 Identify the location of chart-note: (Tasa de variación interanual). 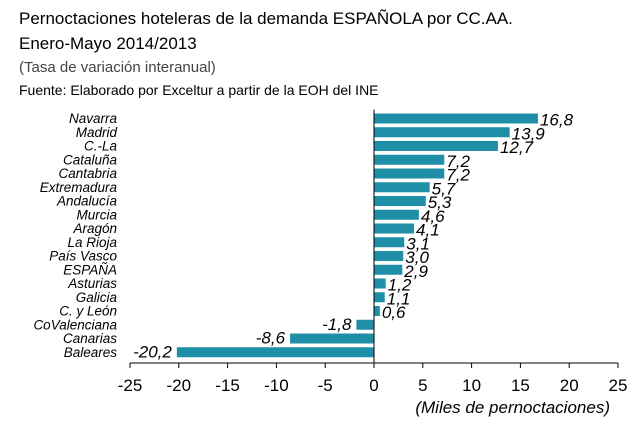
(117, 67).